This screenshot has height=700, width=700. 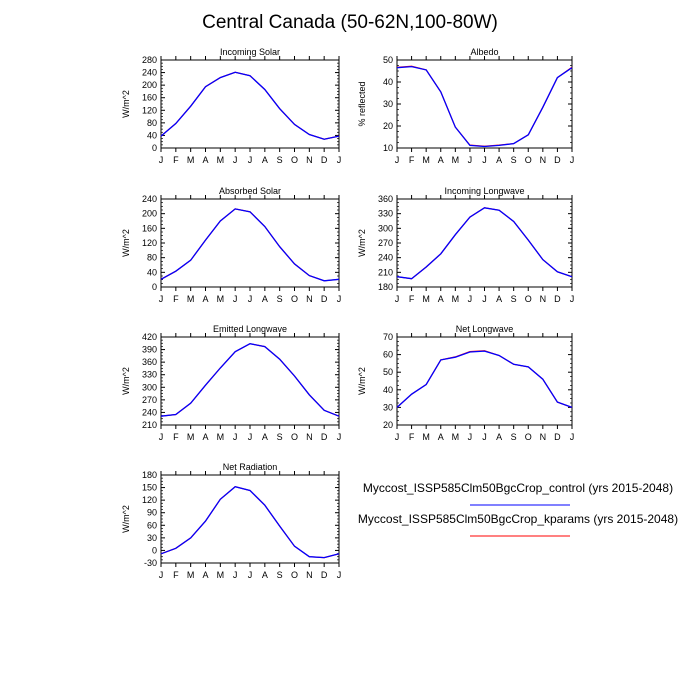 I want to click on y-tick-label: 90, so click(x=152, y=513).